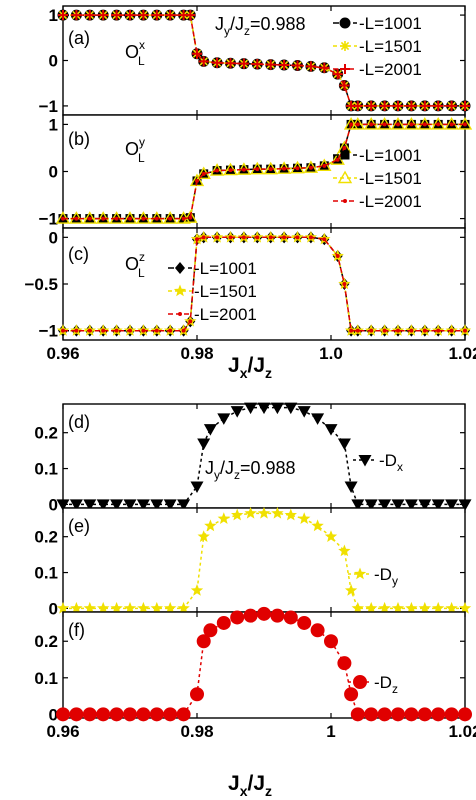 This screenshot has height=800, width=476. Describe the element at coordinates (62, 731) in the screenshot. I see `x-tick-label: 0.96` at that location.